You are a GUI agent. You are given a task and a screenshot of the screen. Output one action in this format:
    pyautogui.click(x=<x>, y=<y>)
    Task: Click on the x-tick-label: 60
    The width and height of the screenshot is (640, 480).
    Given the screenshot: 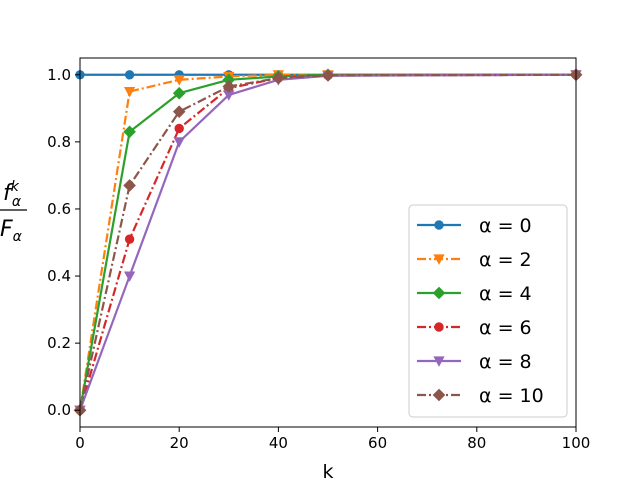 What is the action you would take?
    pyautogui.click(x=377, y=443)
    